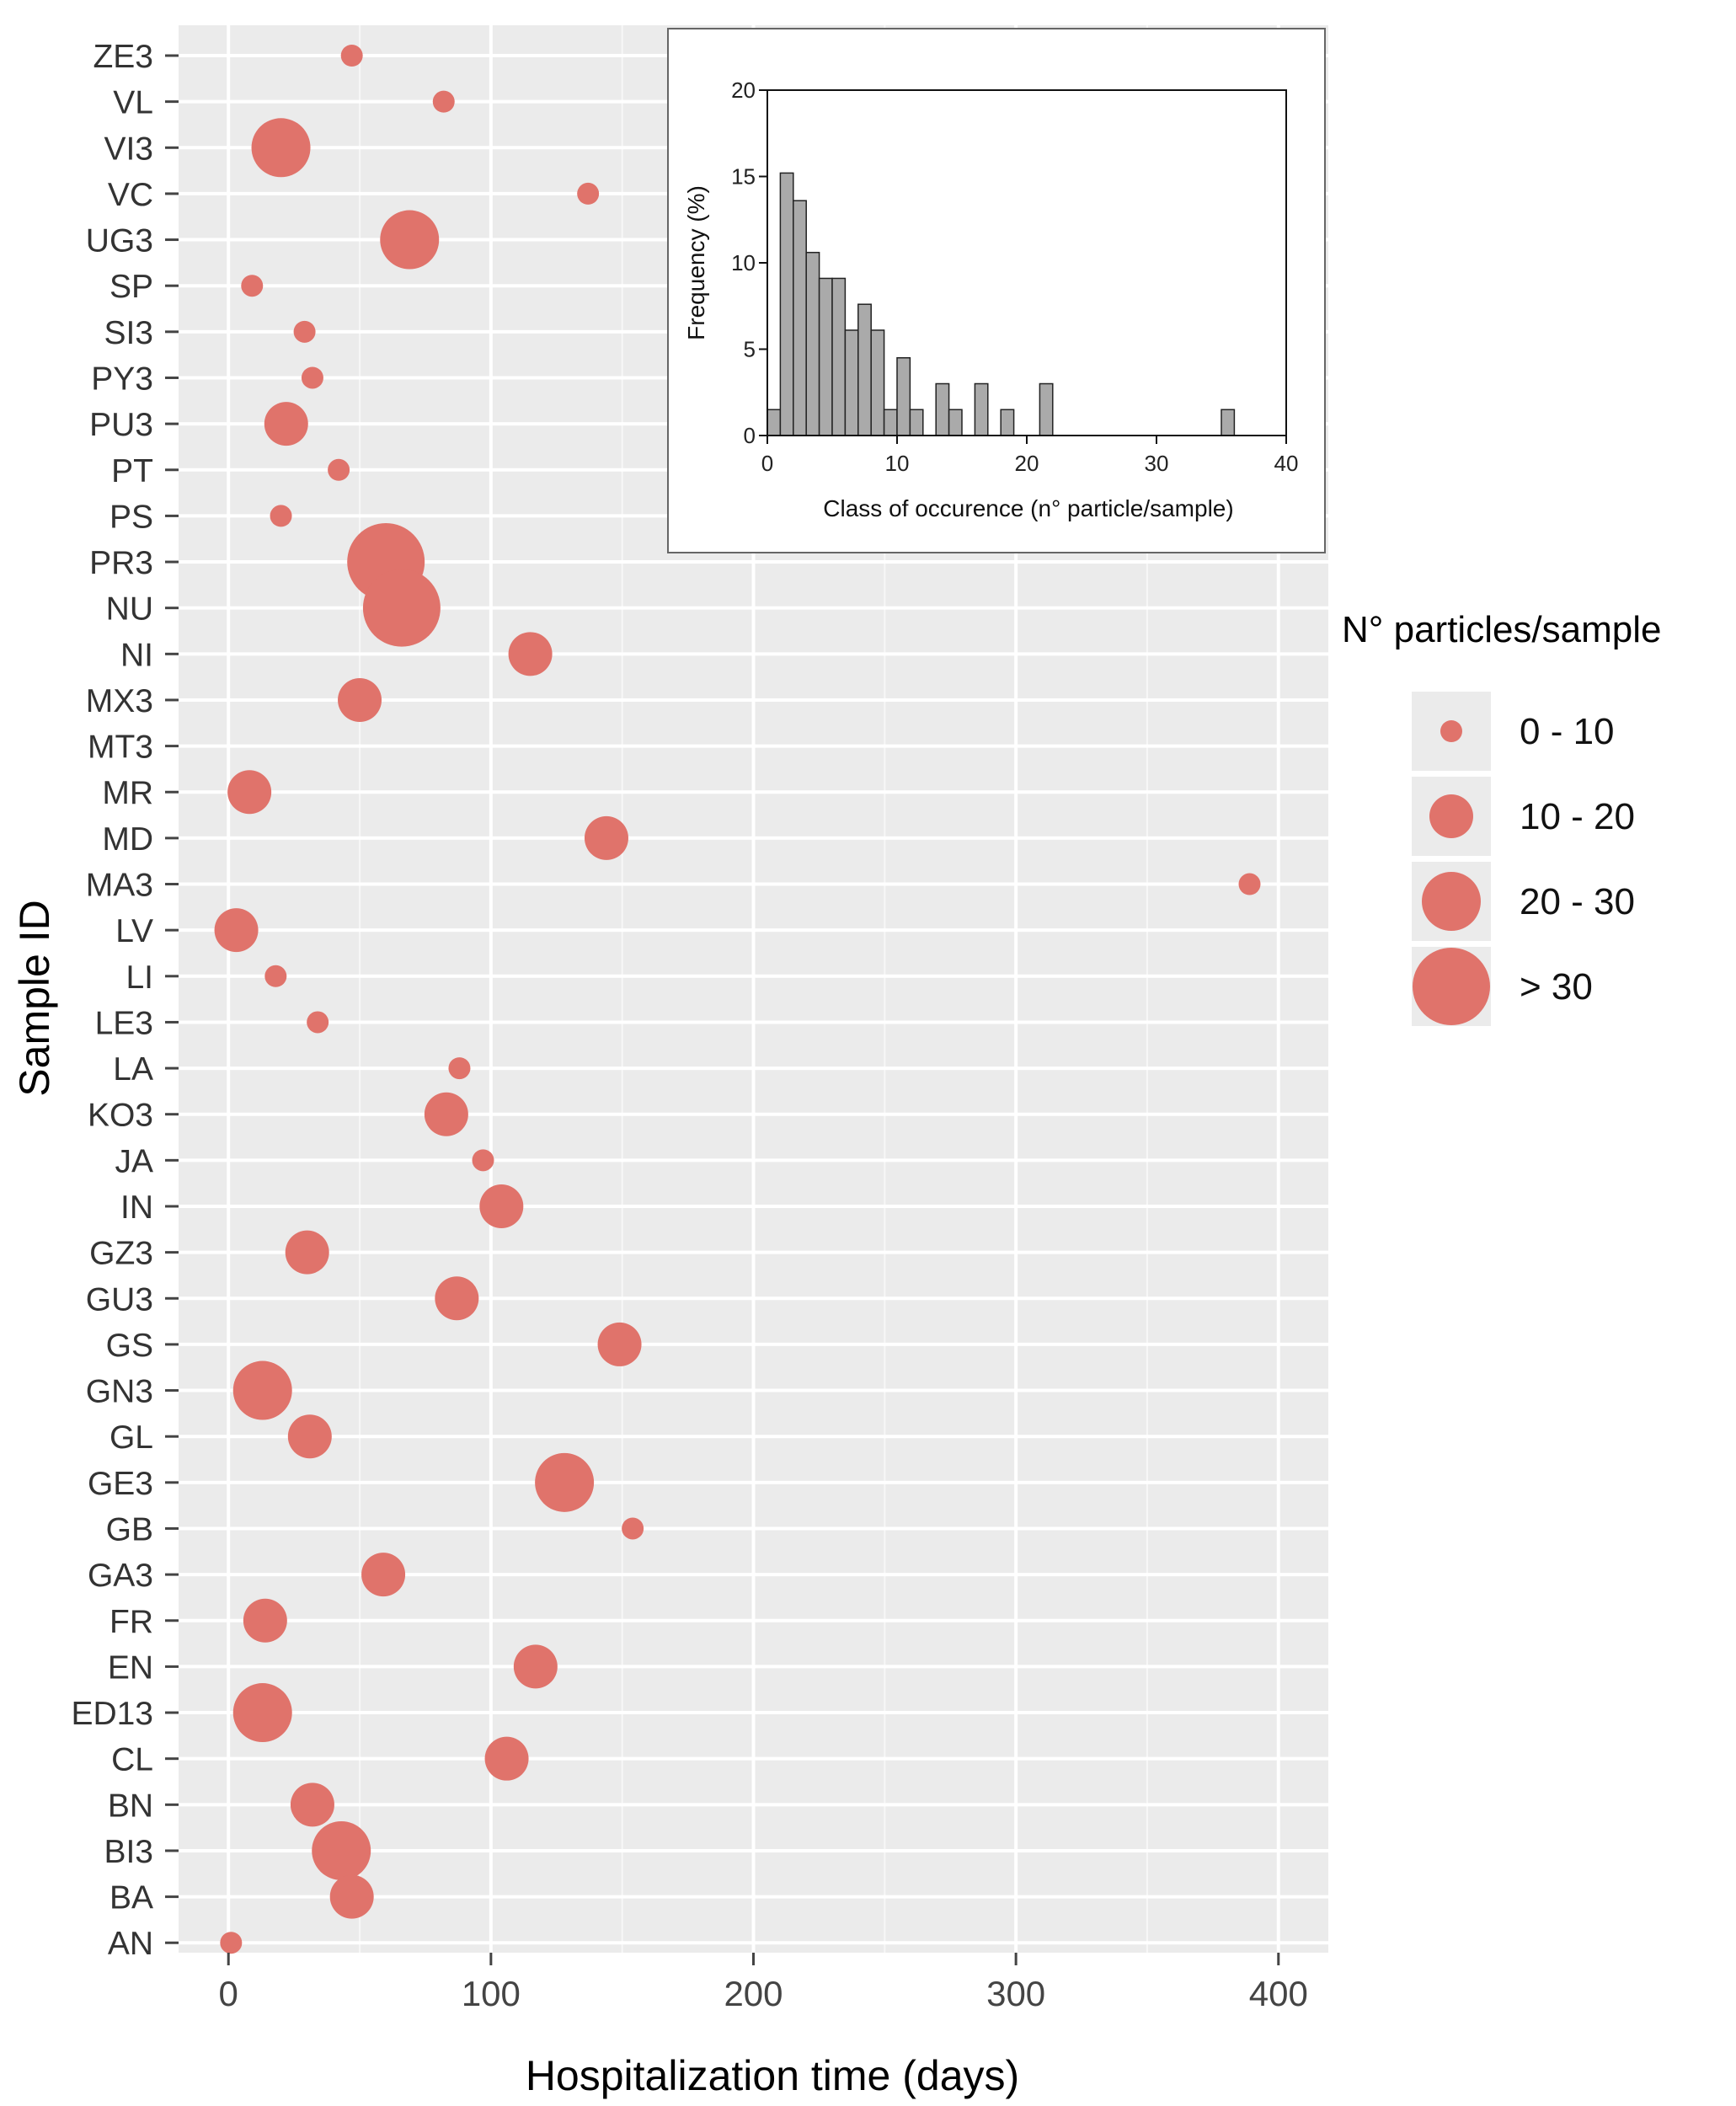 The height and width of the screenshot is (2106, 1736). What do you see at coordinates (136, 655) in the screenshot?
I see `y-tick-label: NI` at bounding box center [136, 655].